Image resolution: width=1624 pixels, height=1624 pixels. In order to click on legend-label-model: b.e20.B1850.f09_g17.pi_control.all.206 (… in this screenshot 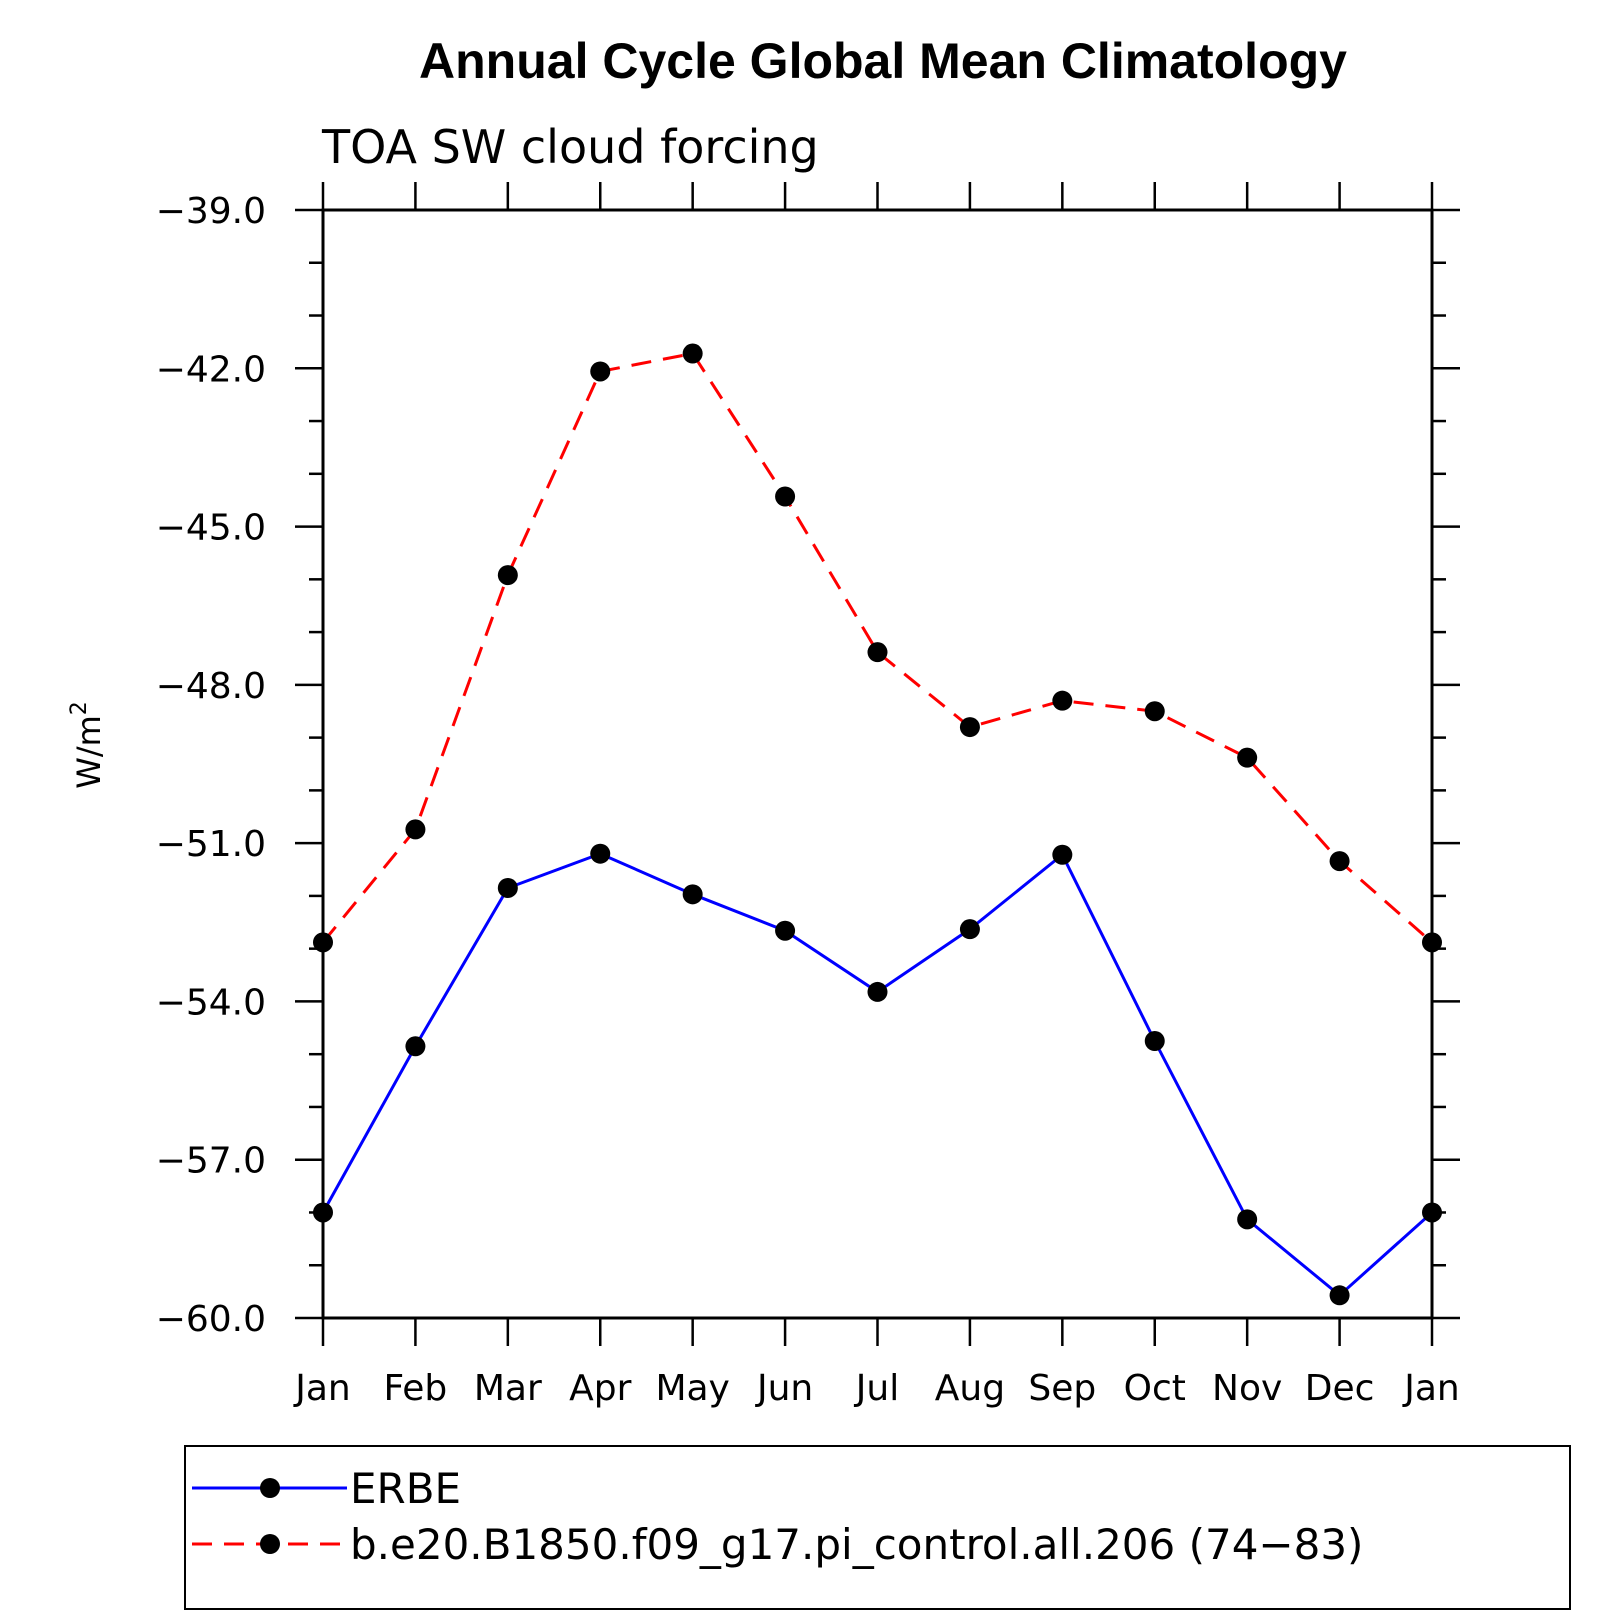, I will do `click(856, 1544)`.